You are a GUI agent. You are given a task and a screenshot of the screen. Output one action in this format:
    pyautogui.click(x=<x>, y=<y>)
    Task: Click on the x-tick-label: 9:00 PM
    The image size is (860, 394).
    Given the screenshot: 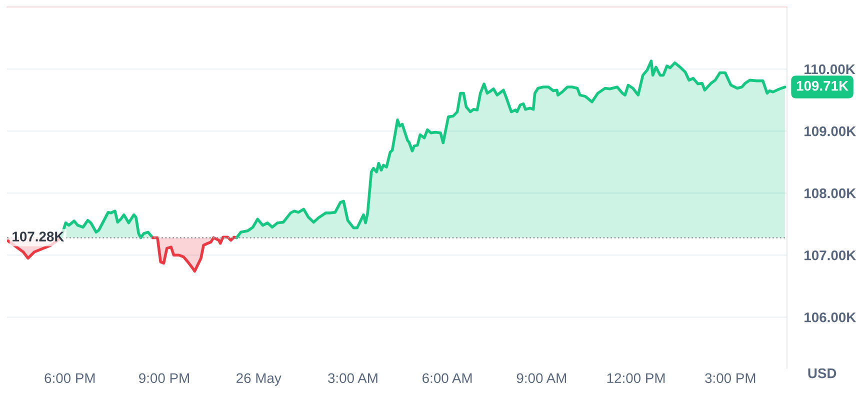 What is the action you would take?
    pyautogui.click(x=164, y=378)
    